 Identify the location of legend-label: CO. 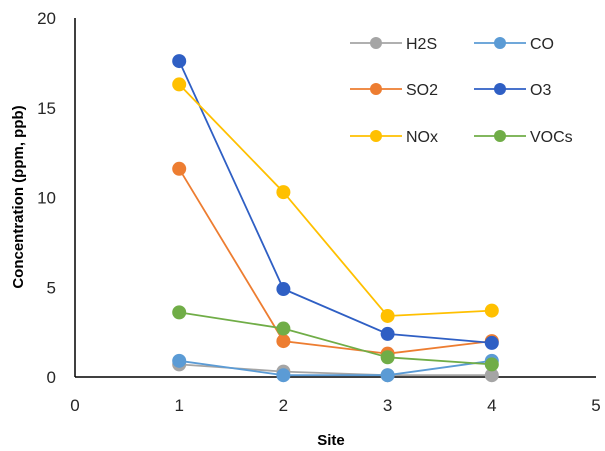
(542, 44).